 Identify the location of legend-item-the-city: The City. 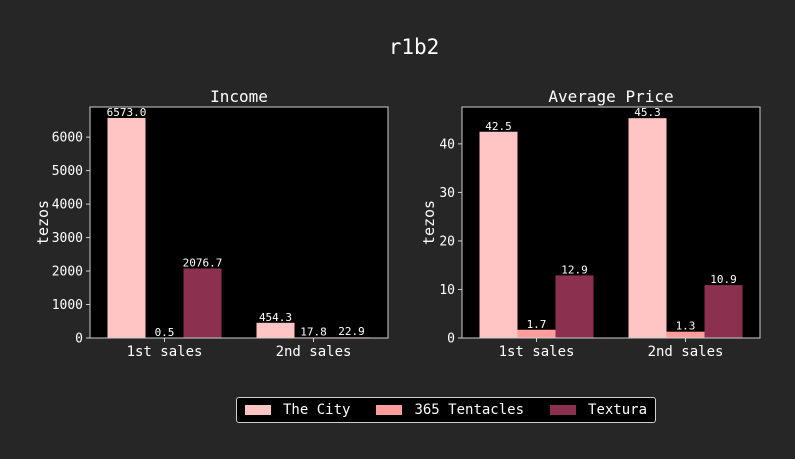
(297, 410).